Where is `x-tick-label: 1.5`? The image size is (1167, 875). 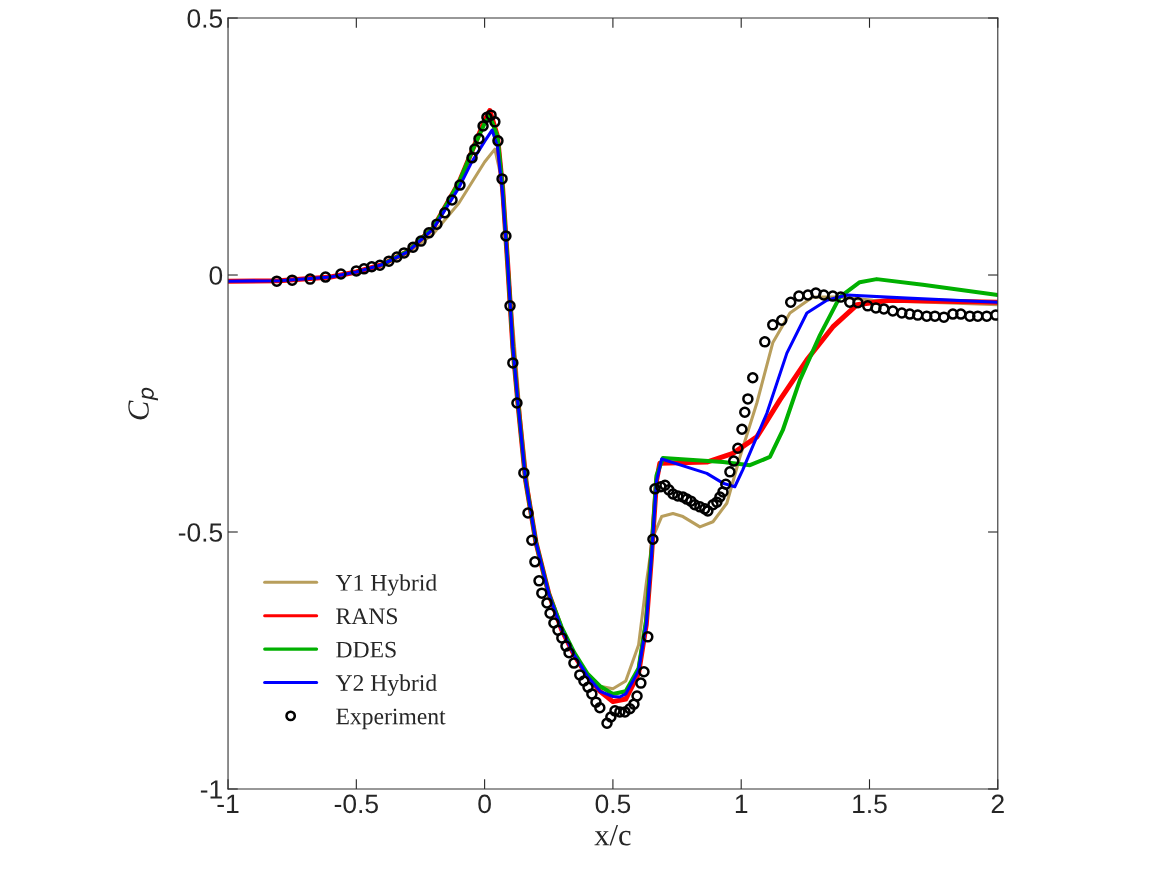 x-tick-label: 1.5 is located at coordinates (870, 804).